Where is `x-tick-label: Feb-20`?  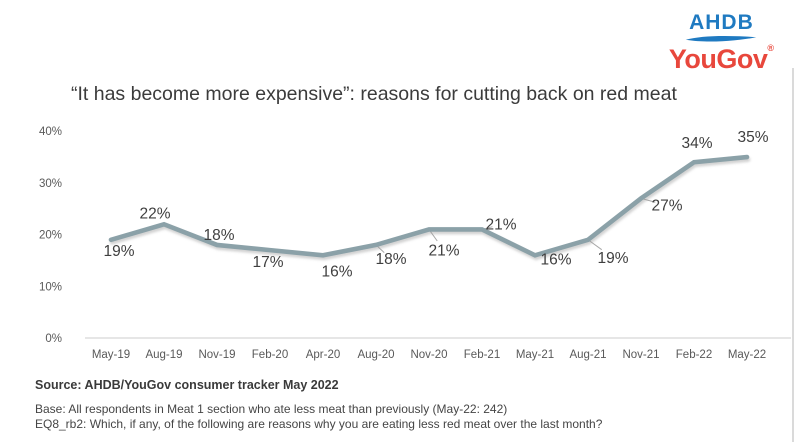
x-tick-label: Feb-20 is located at coordinates (270, 355).